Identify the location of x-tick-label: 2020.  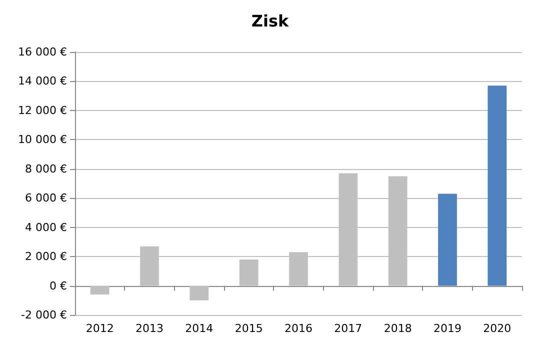
(497, 328).